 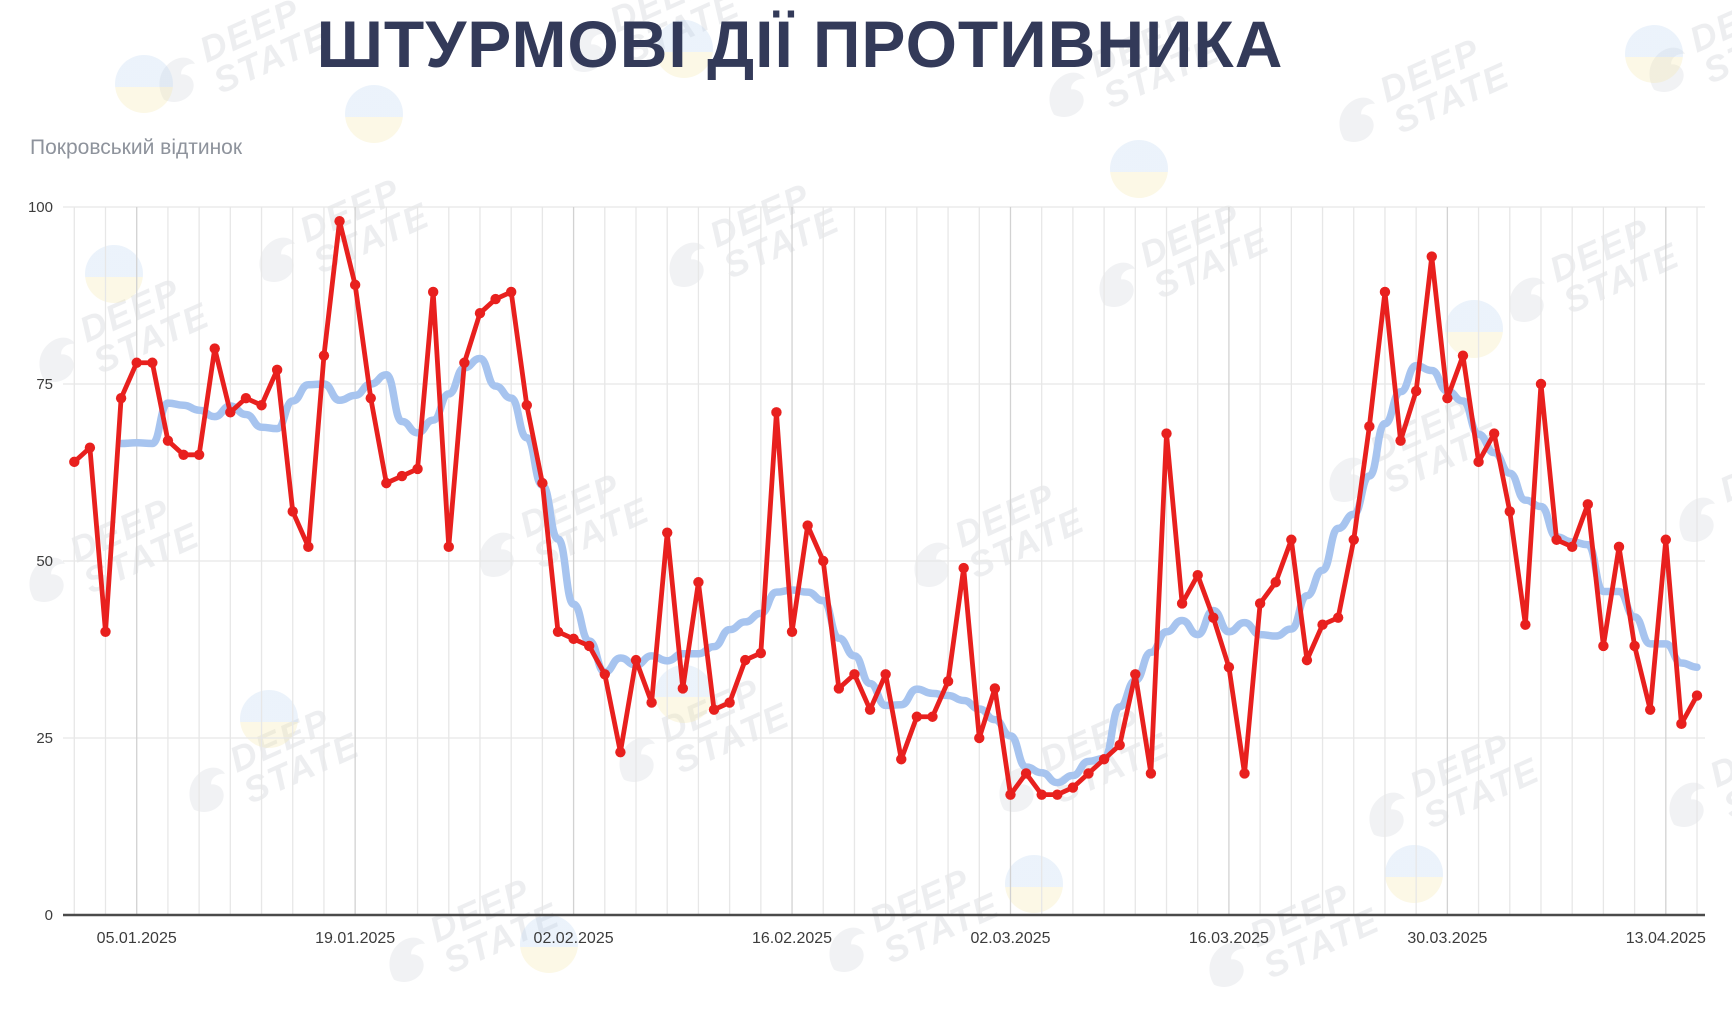 I want to click on x-axis-tick-label: 16.03.2025, so click(x=1229, y=938).